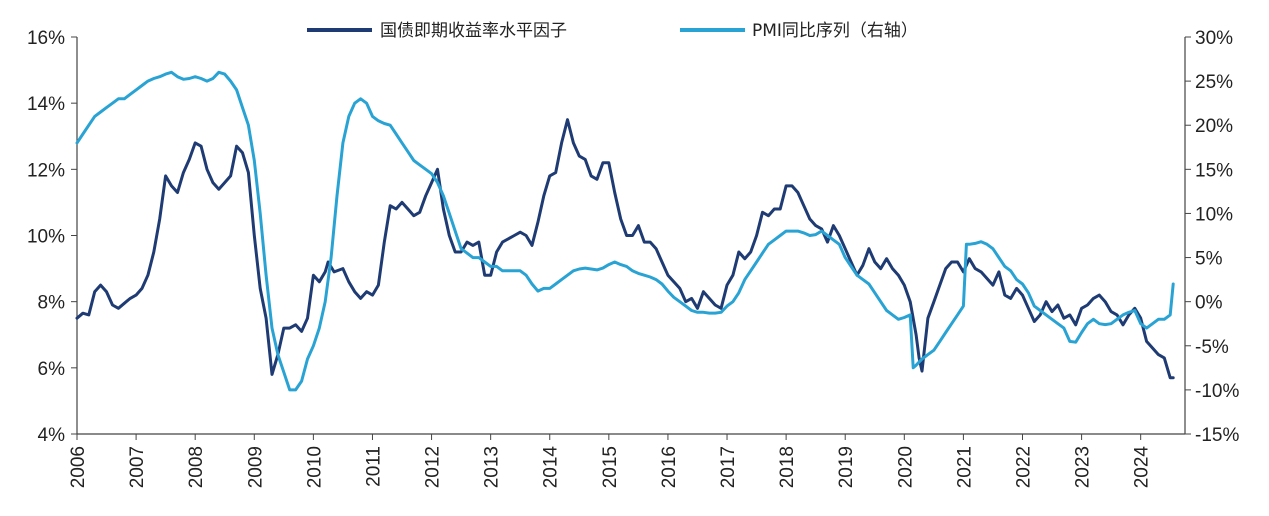 This screenshot has width=1269, height=516. I want to click on right-y-tick-label: 0%, so click(1209, 303).